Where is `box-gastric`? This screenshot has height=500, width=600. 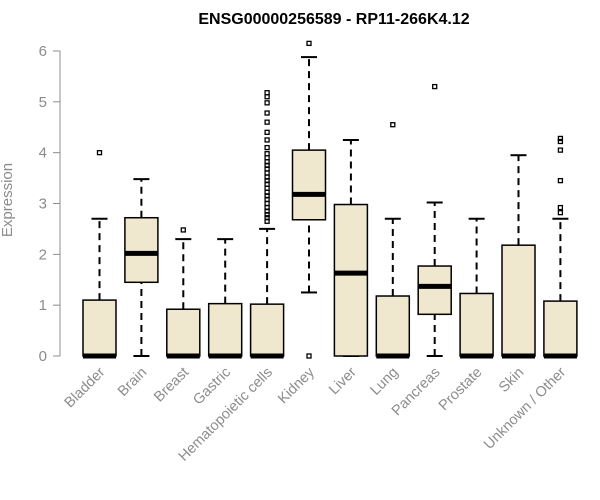 box-gastric is located at coordinates (225, 298).